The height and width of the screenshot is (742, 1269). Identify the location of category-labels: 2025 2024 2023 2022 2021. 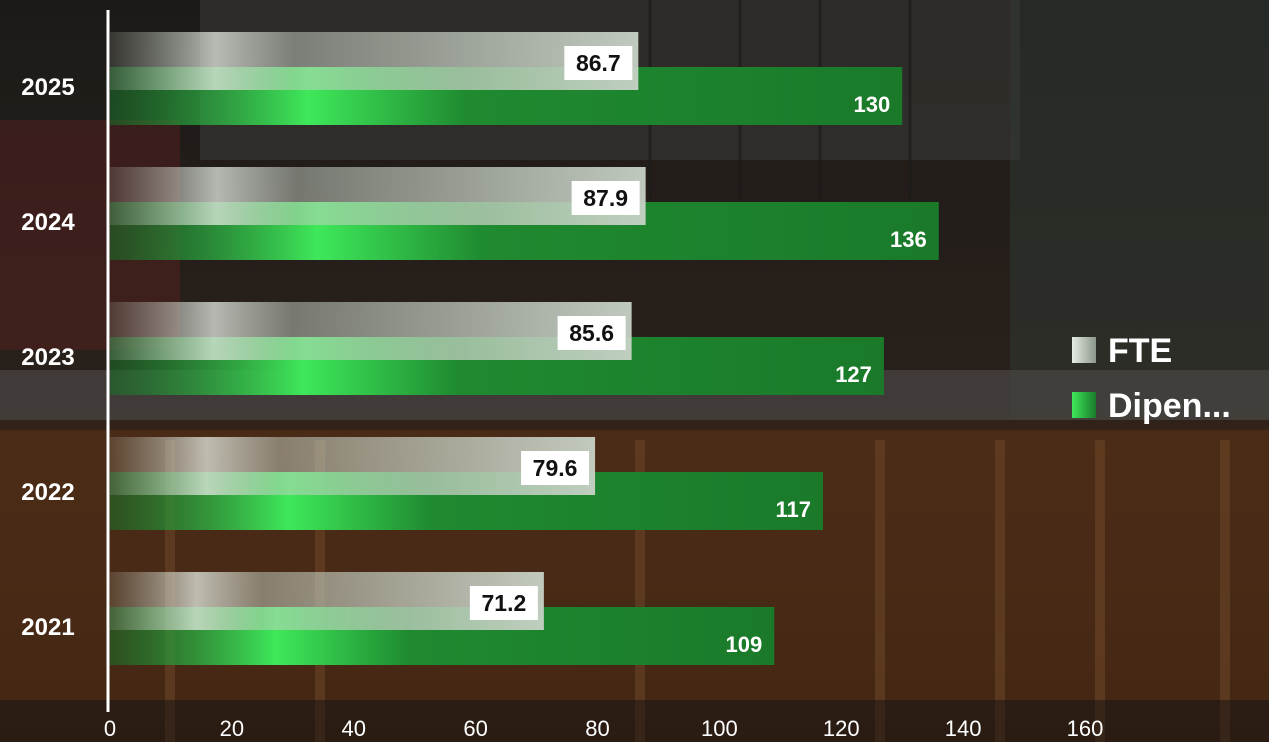
(48, 357).